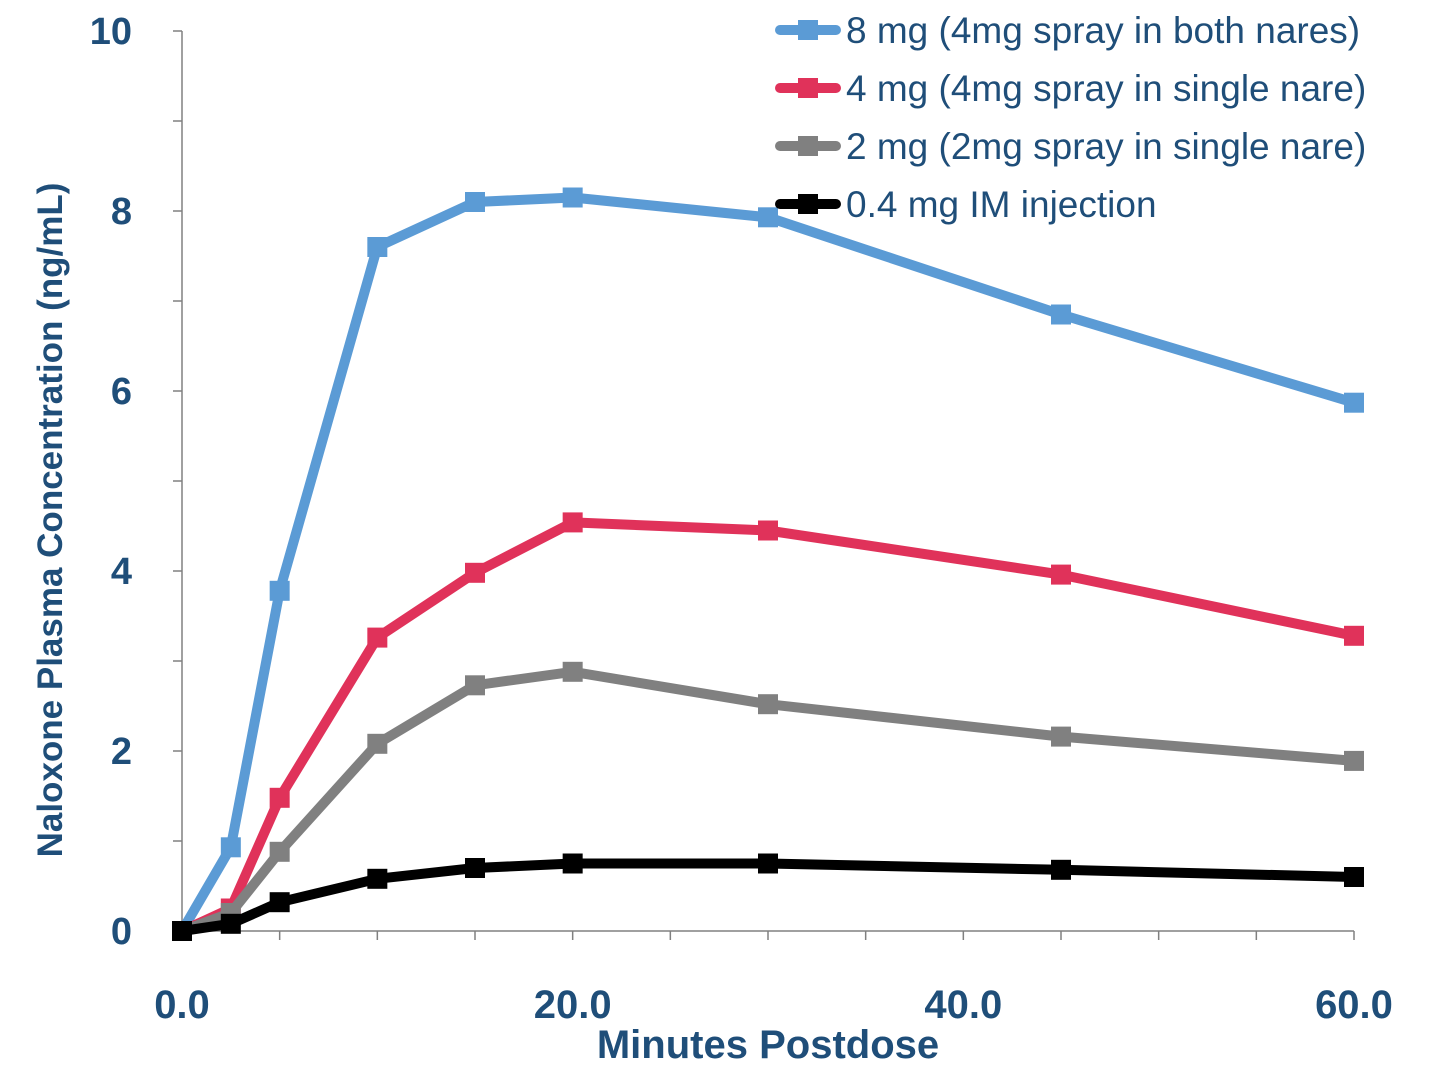 Image resolution: width=1434 pixels, height=1067 pixels. I want to click on legend-item: 4 mg (4mg spray in single nare), so click(1070, 88).